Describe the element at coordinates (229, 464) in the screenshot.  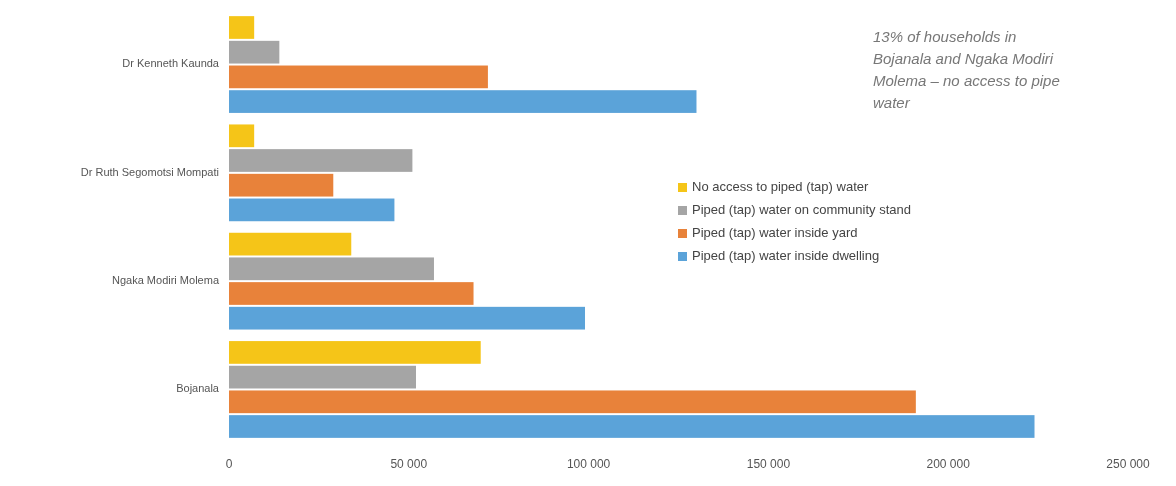
I see `x-tick-label: 0` at that location.